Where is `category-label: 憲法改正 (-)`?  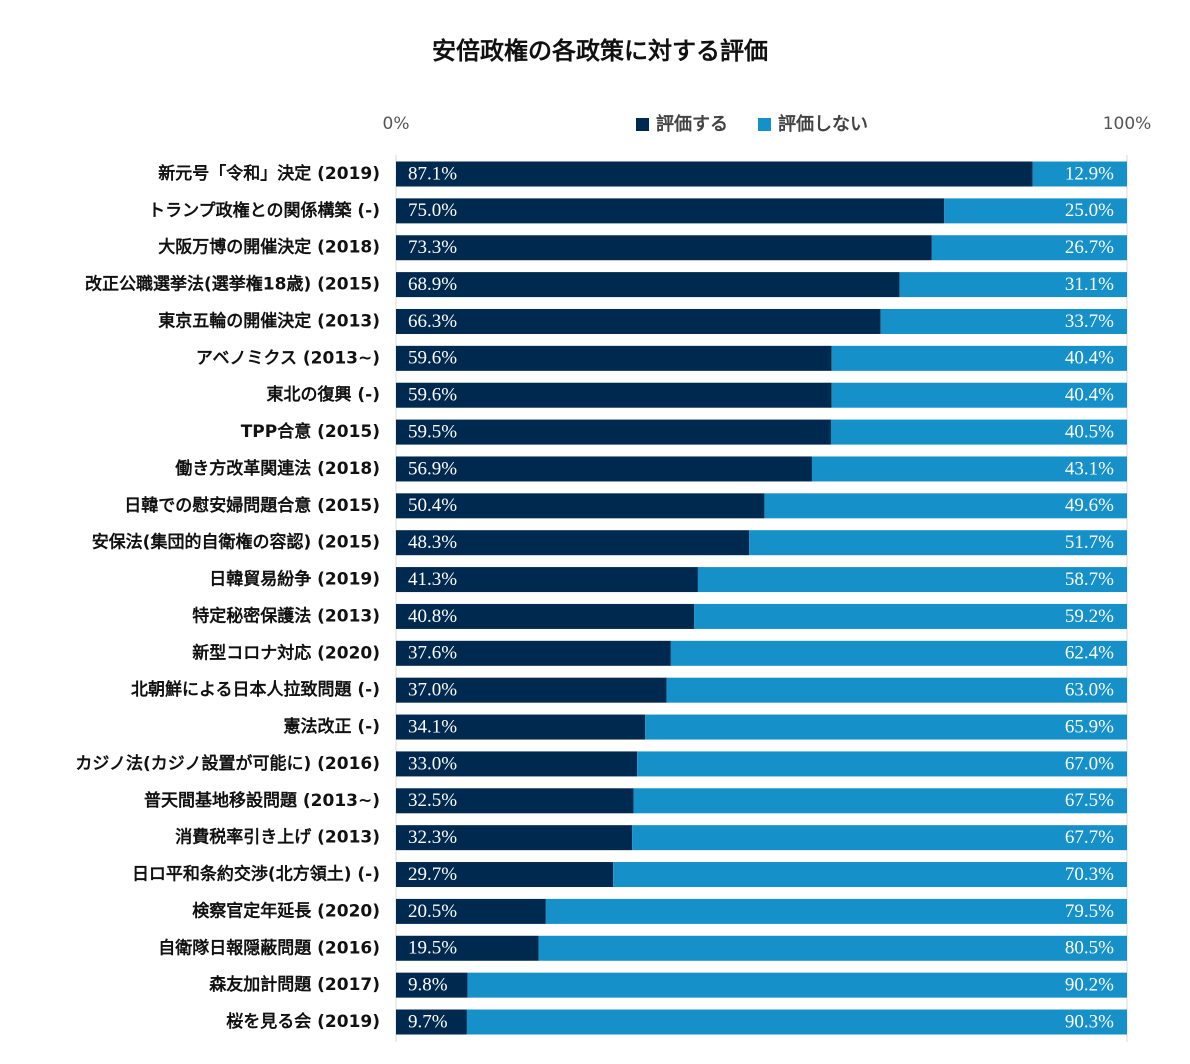
category-label: 憲法改正 (-) is located at coordinates (331, 726).